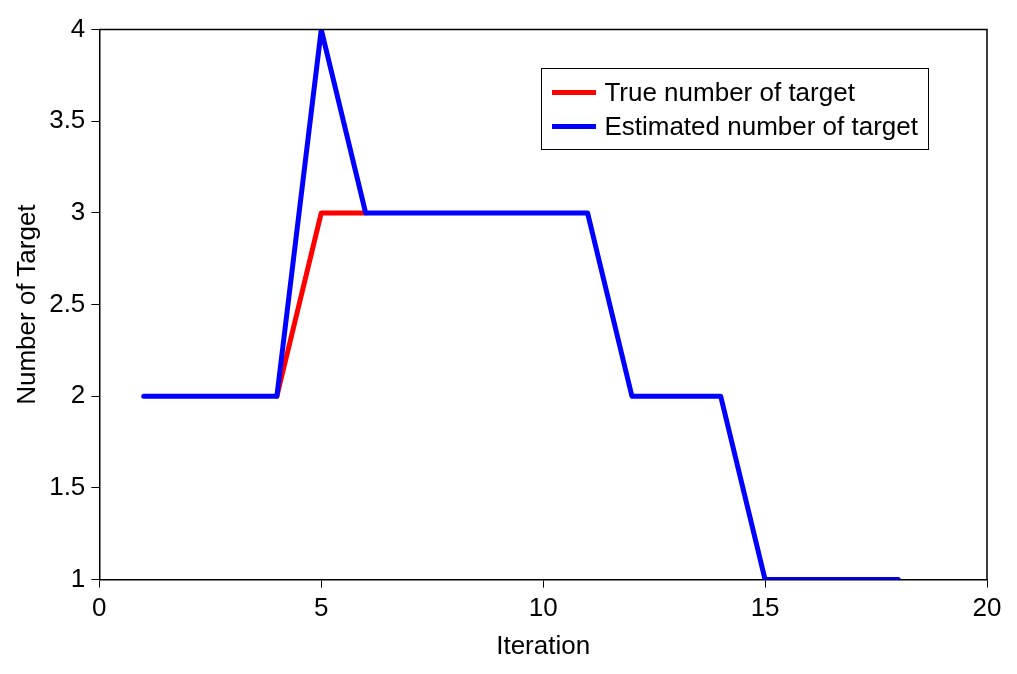  Describe the element at coordinates (67, 119) in the screenshot. I see `y-tick-label: 3.5` at that location.